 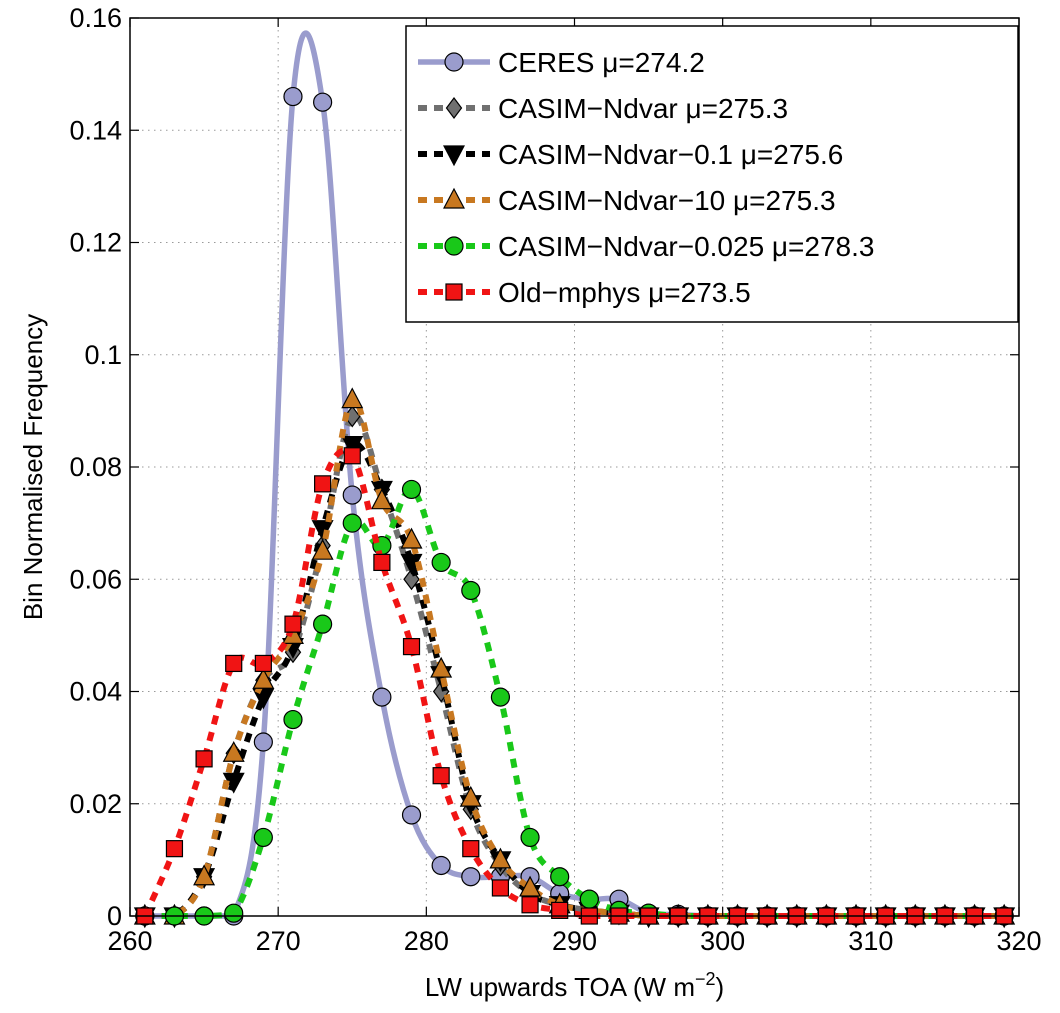 What do you see at coordinates (667, 200) in the screenshot?
I see `legend-label: CASIM−Ndvar−10 μ=275.3` at bounding box center [667, 200].